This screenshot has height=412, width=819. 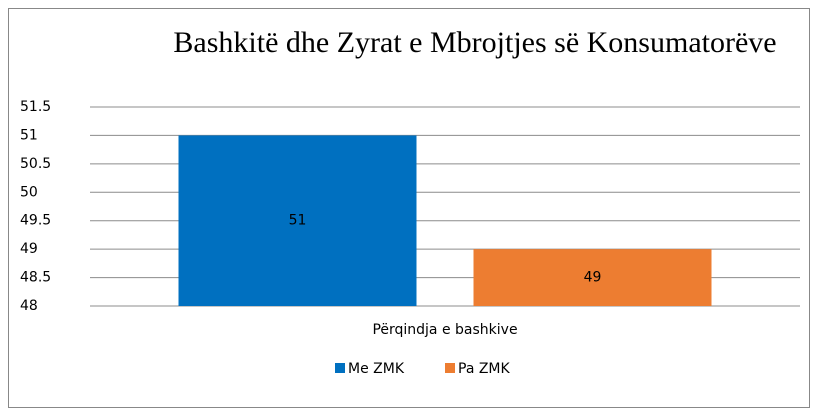 What do you see at coordinates (29, 306) in the screenshot?
I see `y-tick-label: 48` at bounding box center [29, 306].